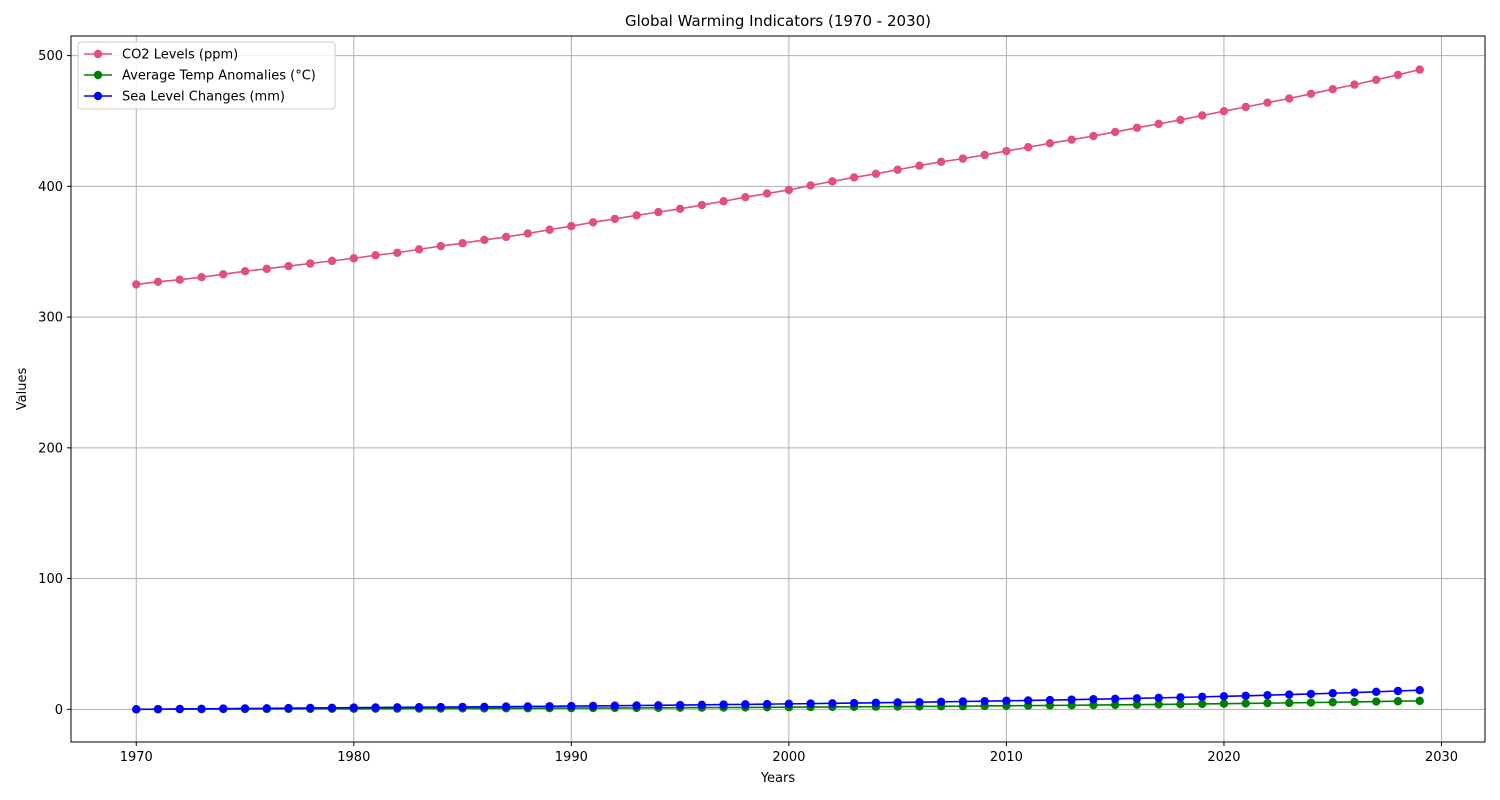  Describe the element at coordinates (50, 187) in the screenshot. I see `y-tick-label: 400` at that location.